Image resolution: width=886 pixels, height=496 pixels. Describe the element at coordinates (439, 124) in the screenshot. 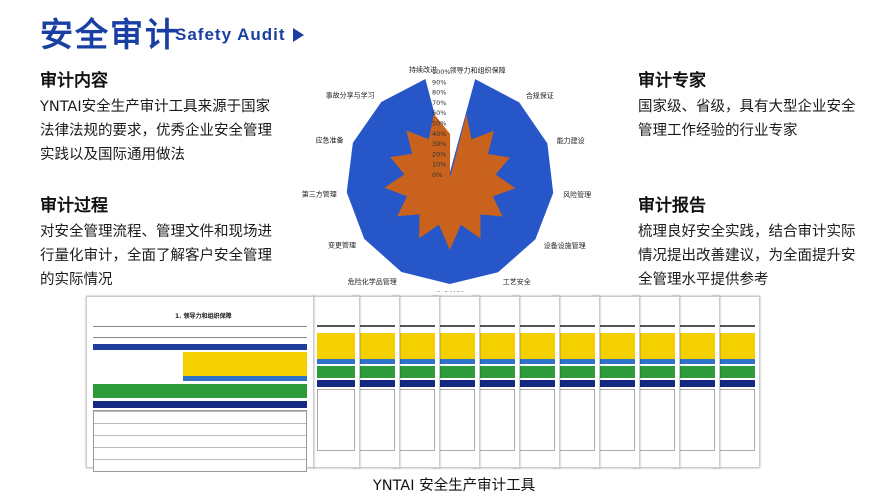

I see `radar-tick-label: 50%` at that location.